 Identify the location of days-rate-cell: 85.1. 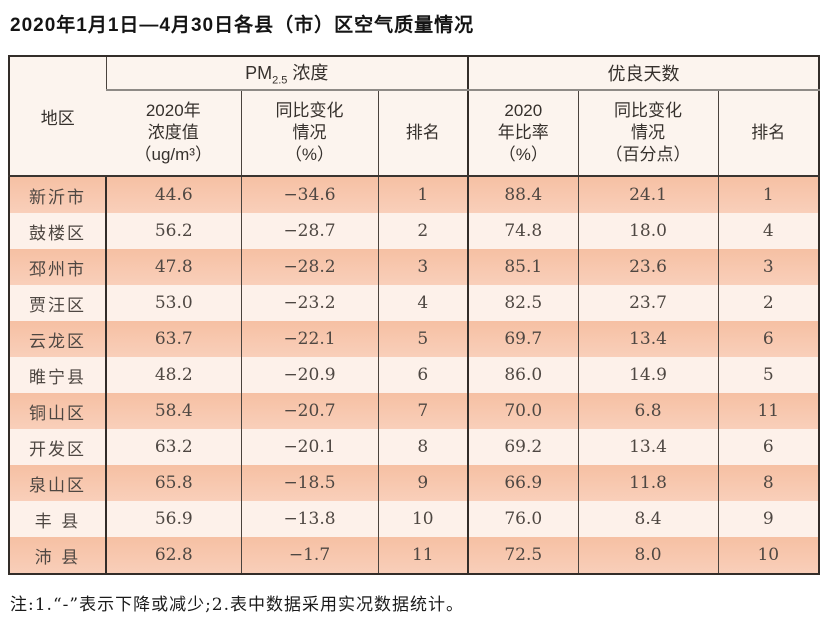
(523, 267).